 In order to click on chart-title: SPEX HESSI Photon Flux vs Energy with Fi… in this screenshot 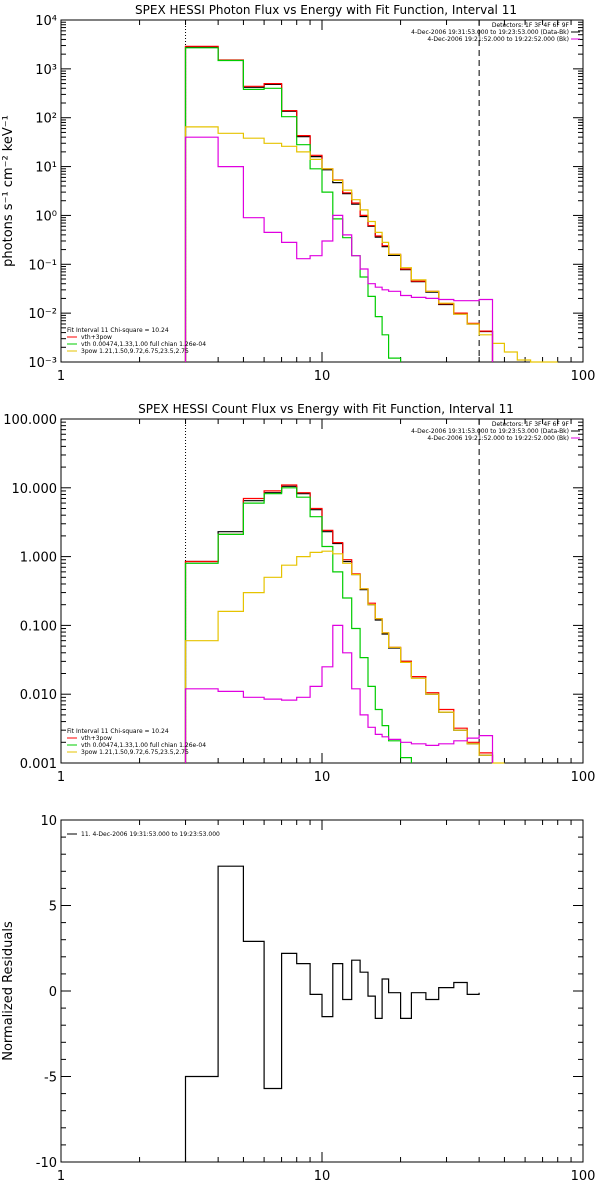, I will do `click(326, 10)`.